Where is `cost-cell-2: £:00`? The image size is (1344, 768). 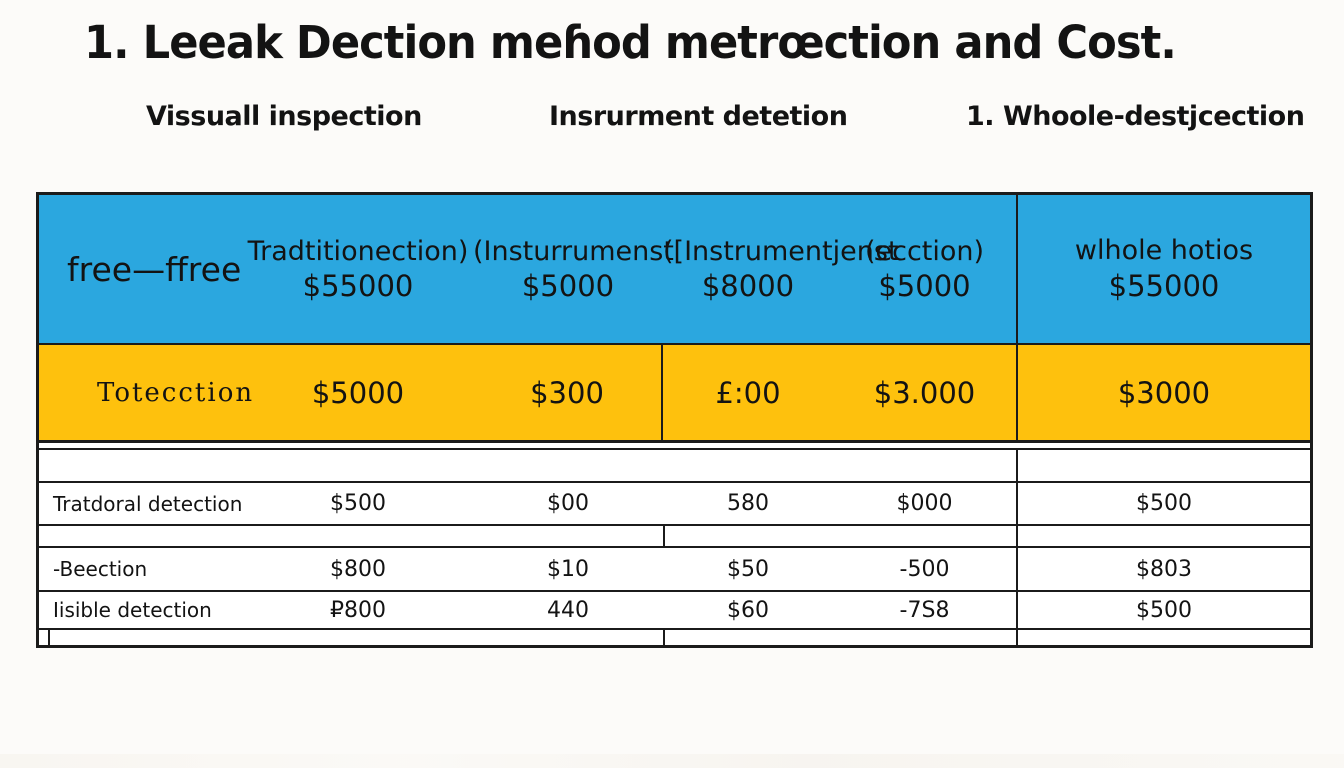
cost-cell-2: £:00 is located at coordinates (748, 392).